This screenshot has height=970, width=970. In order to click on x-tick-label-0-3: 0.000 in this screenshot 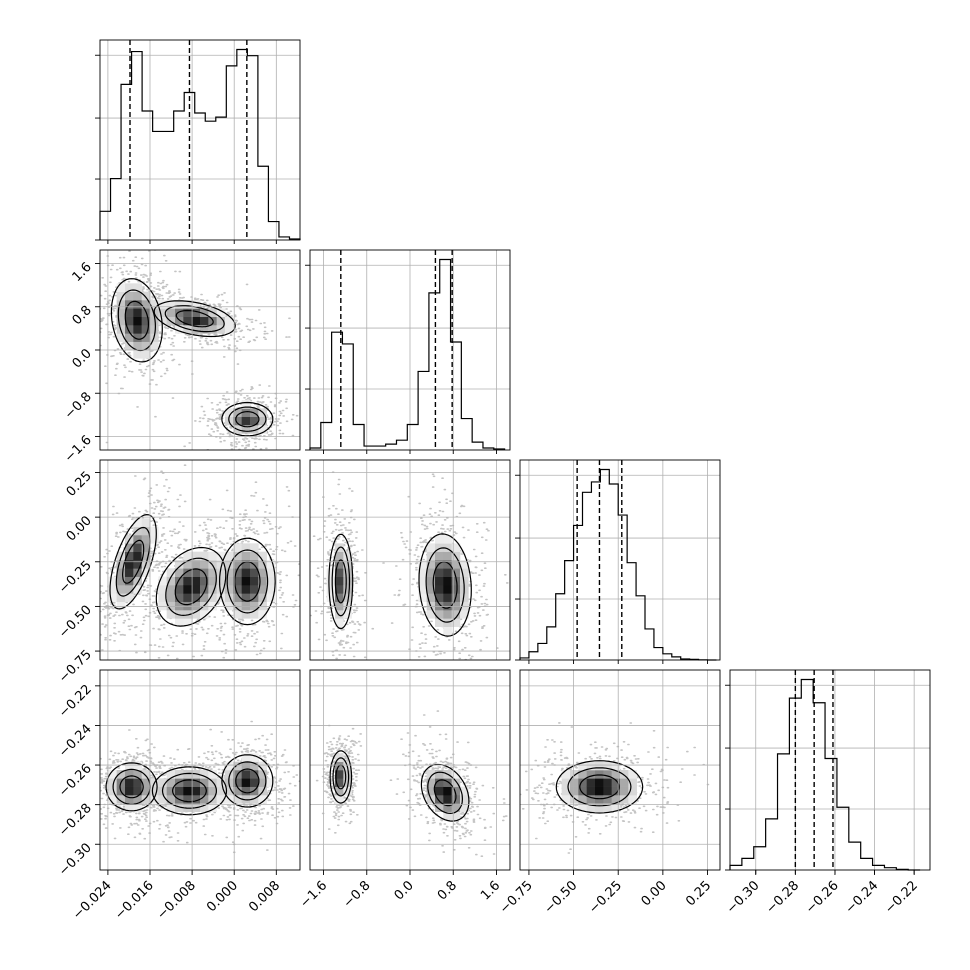, I will do `click(222, 896)`.